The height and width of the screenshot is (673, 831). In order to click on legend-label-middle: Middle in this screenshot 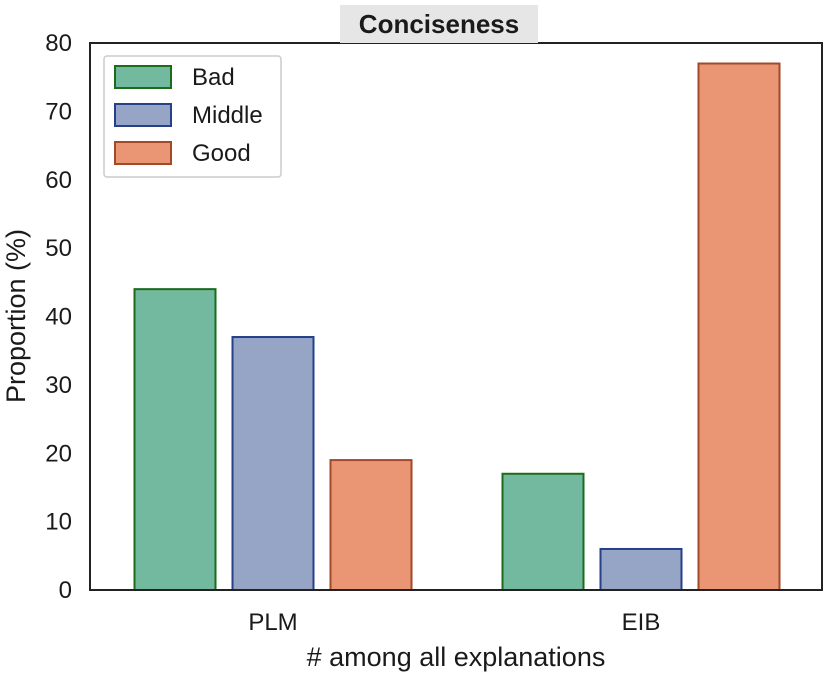, I will do `click(227, 115)`.